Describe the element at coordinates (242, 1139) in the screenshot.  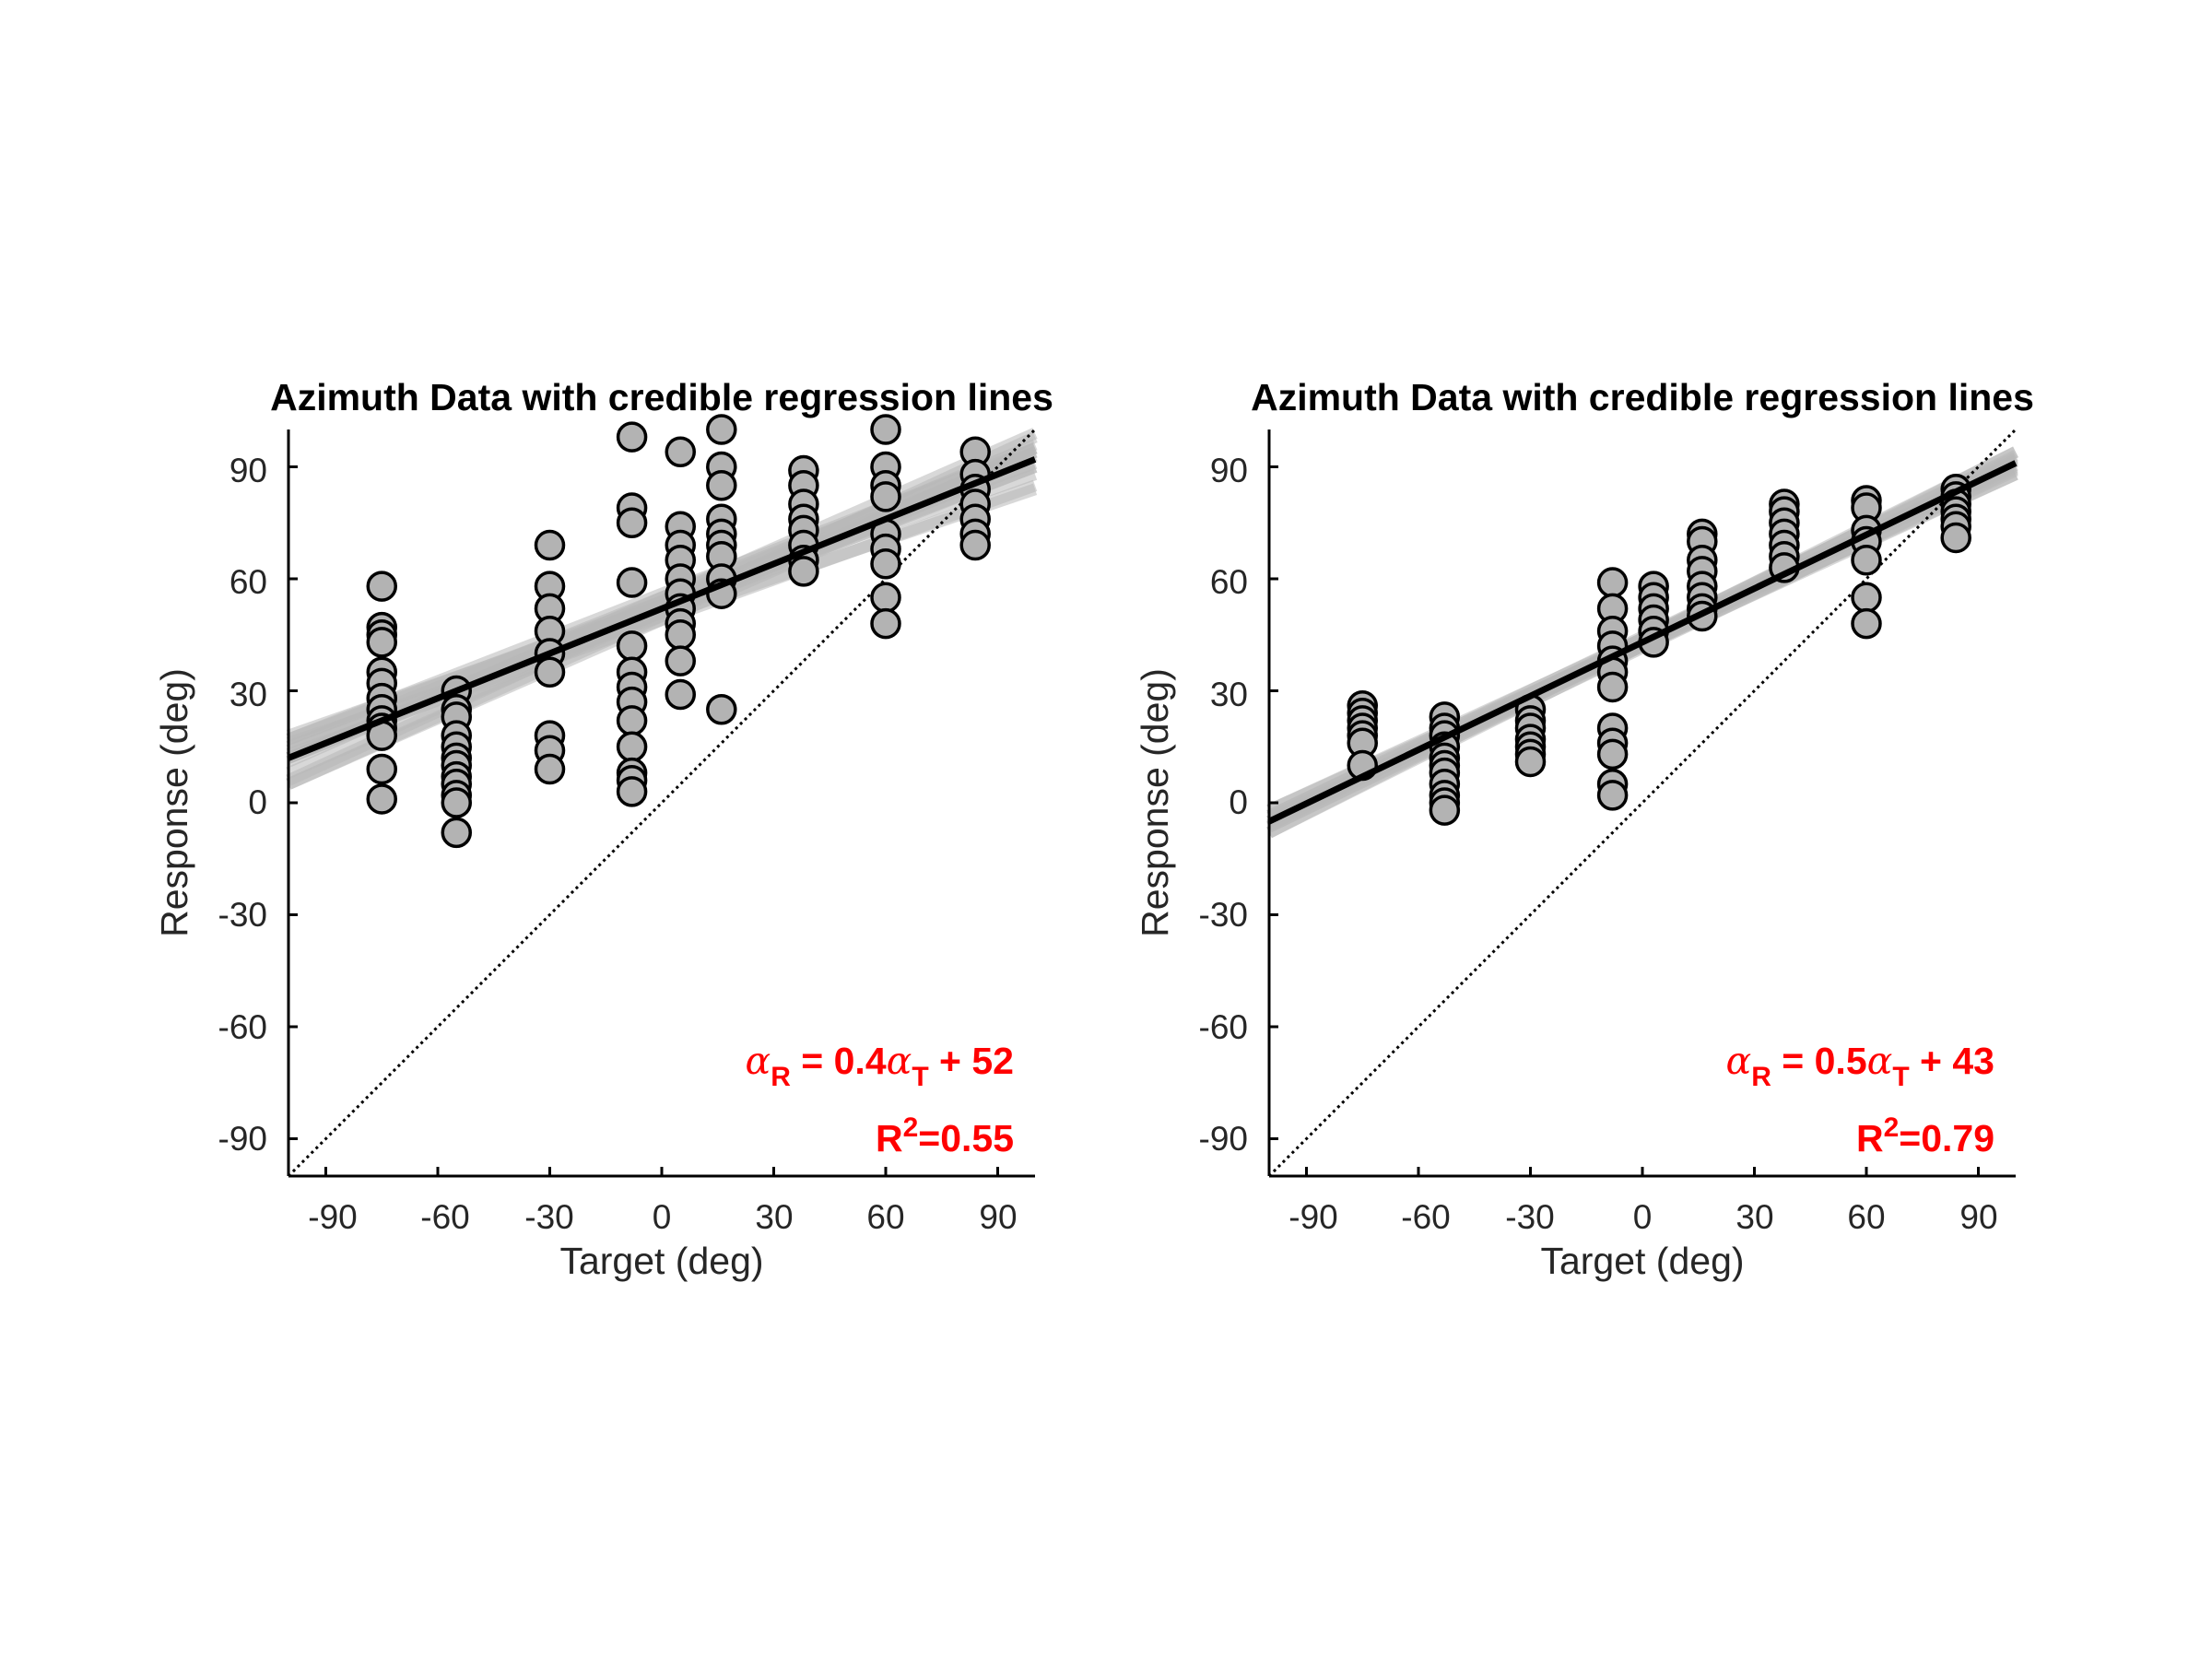
I see `left-ytick-label: -90` at that location.